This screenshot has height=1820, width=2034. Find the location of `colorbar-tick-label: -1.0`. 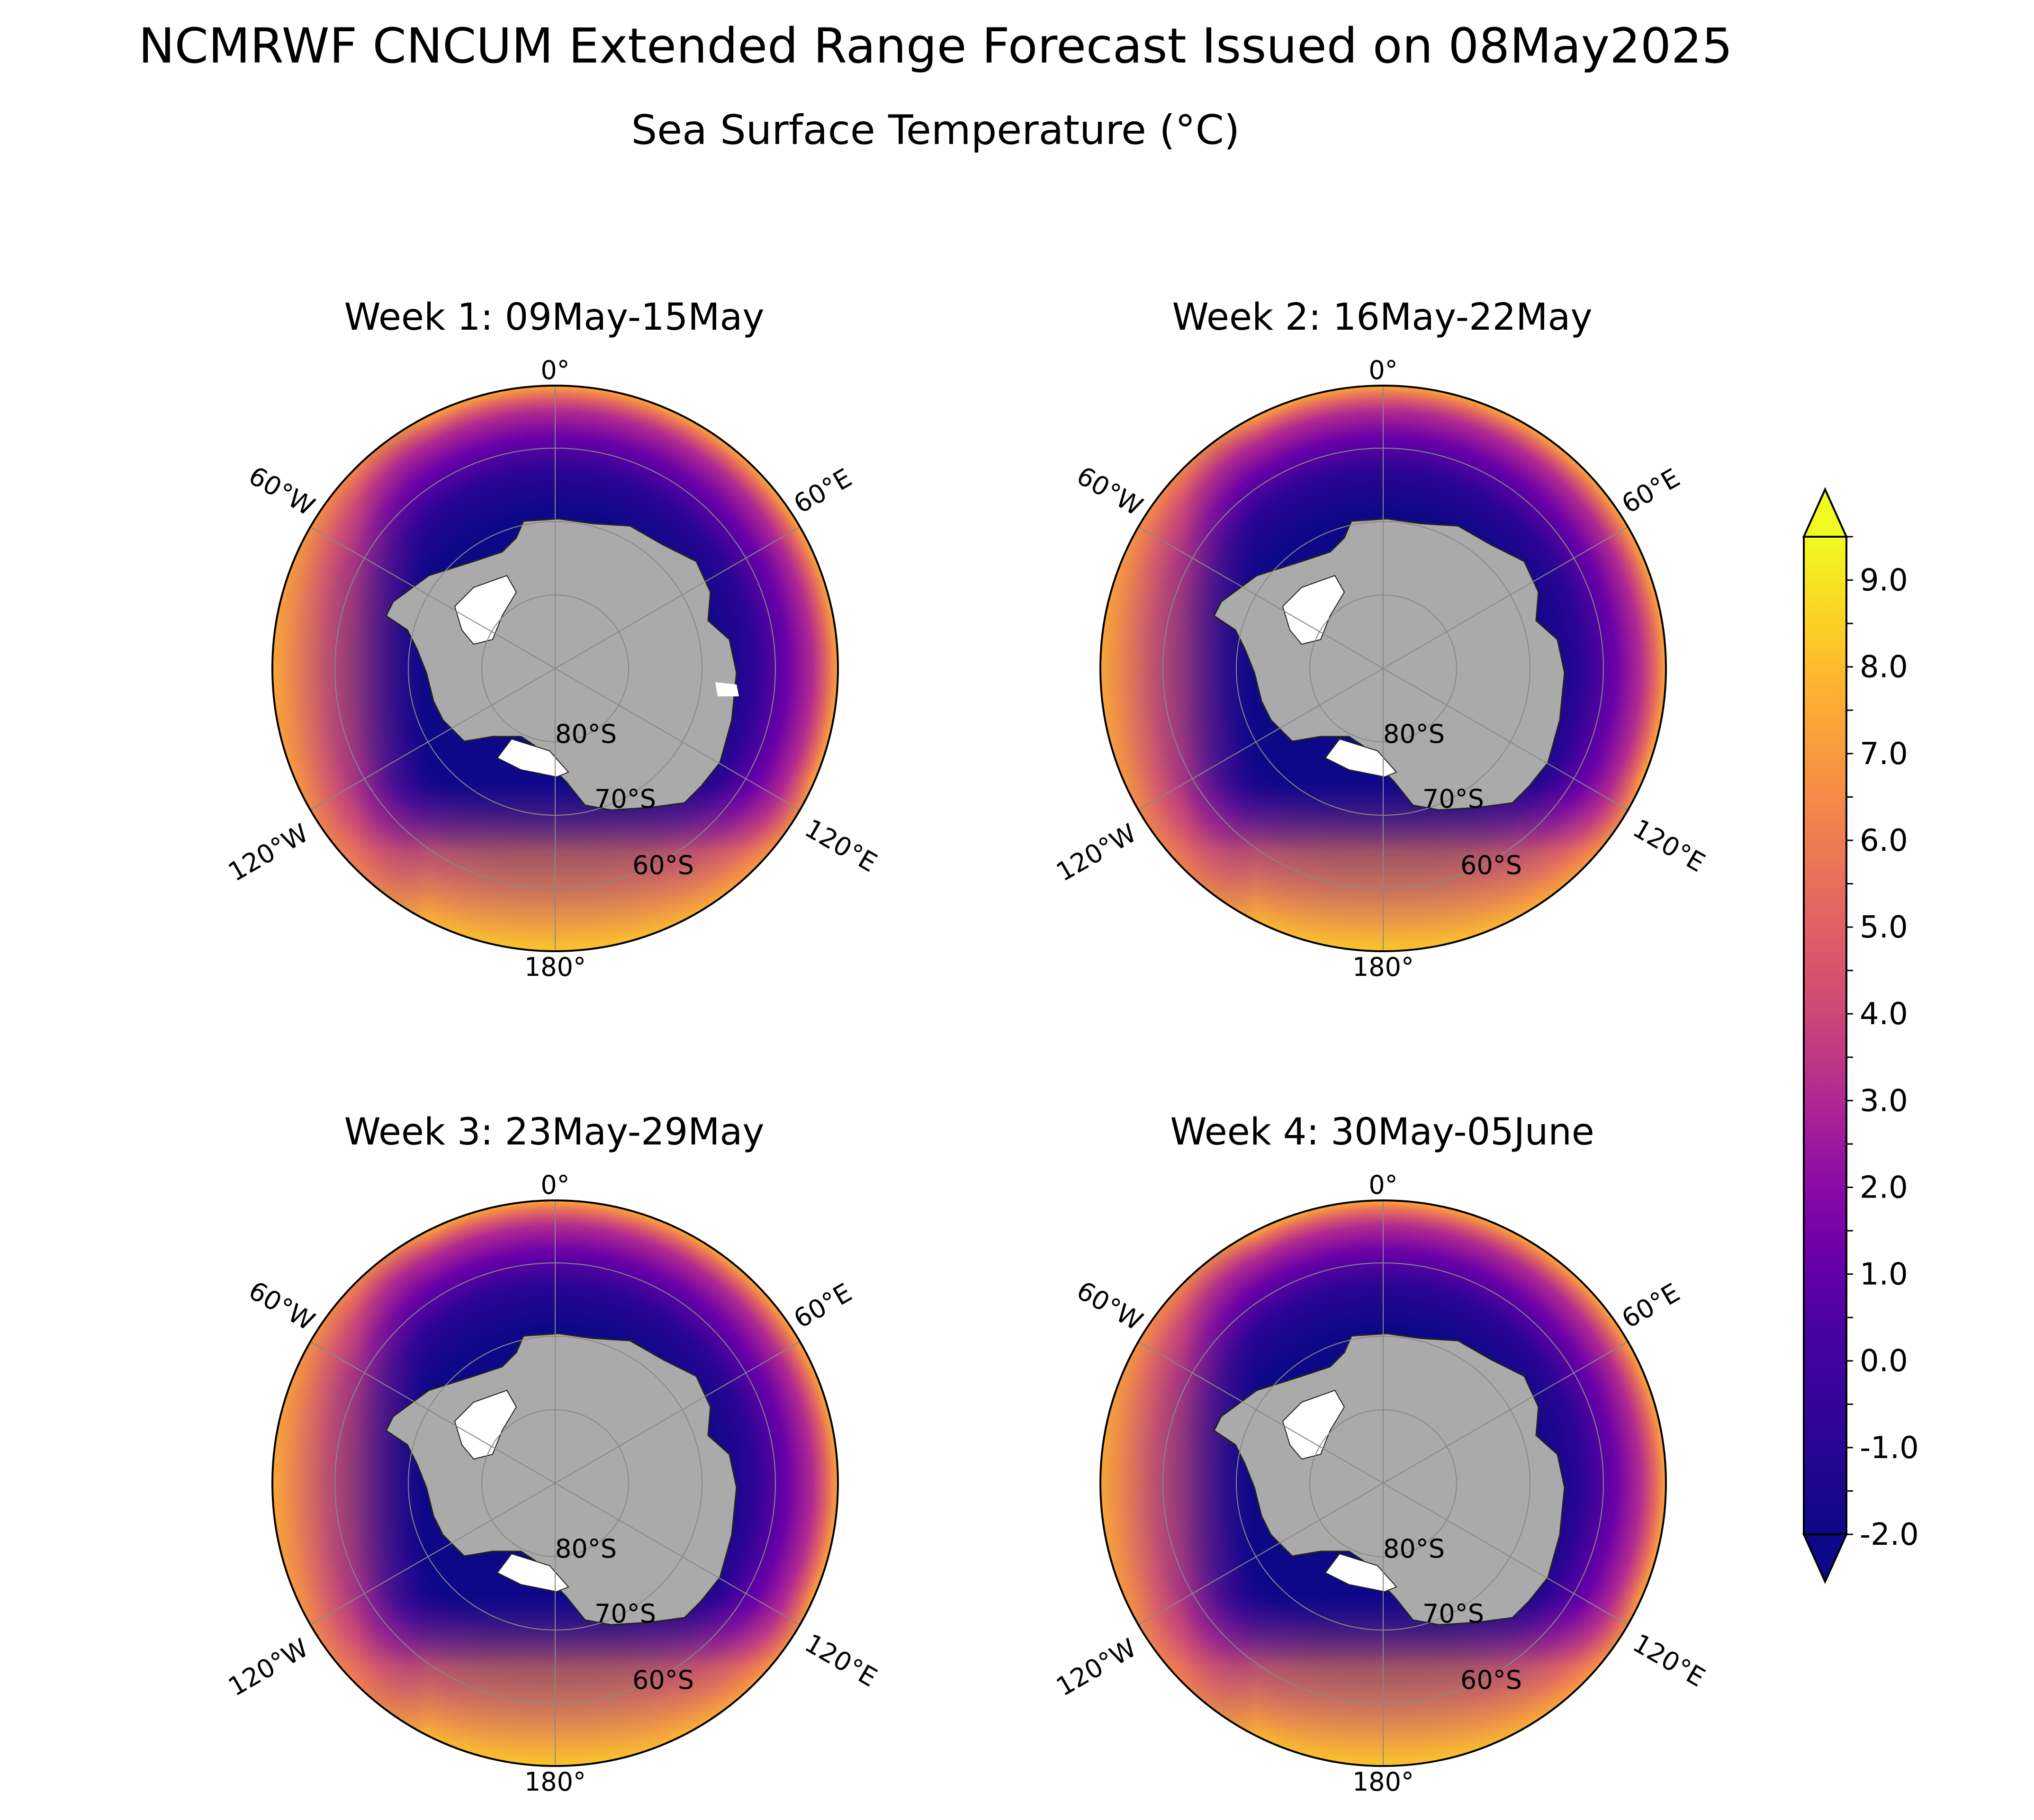

colorbar-tick-label: -1.0 is located at coordinates (1889, 1449).